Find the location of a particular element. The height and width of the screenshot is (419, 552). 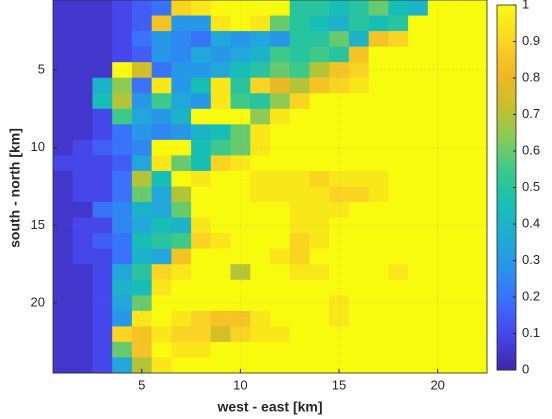

y-tick-label: 20 is located at coordinates (38, 302).